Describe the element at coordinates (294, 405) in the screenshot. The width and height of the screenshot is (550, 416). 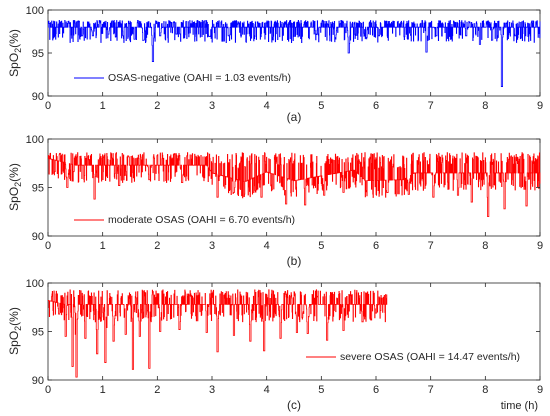
I see `panel-label-c: (c)` at that location.